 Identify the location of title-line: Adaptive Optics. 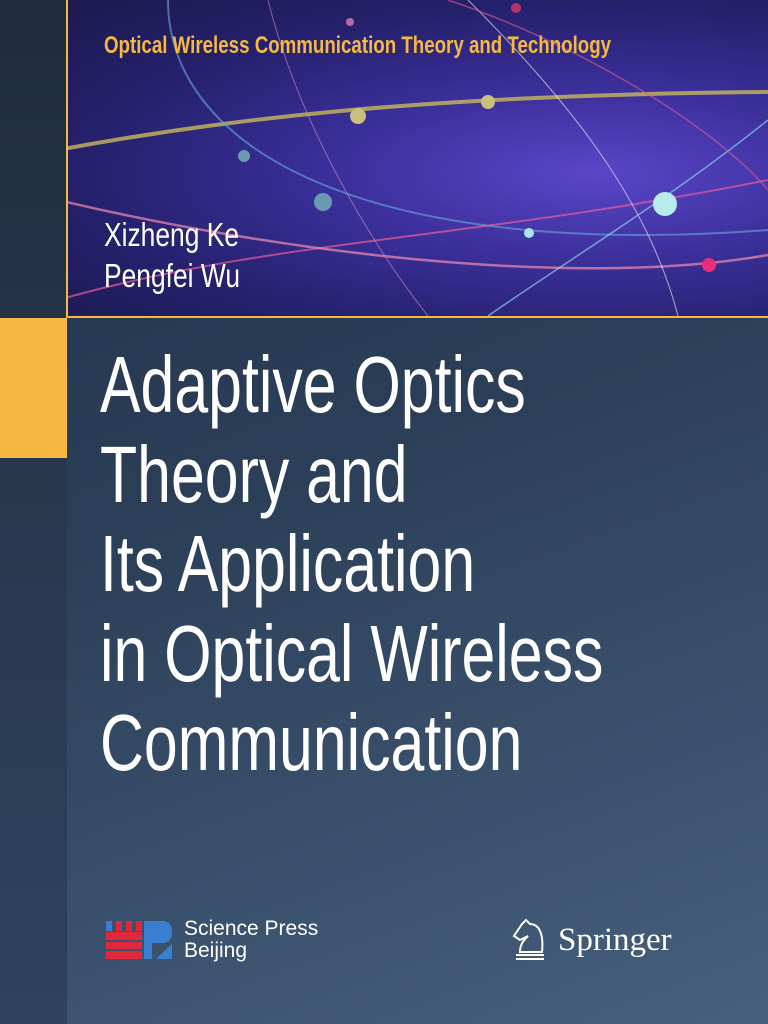
(313, 384).